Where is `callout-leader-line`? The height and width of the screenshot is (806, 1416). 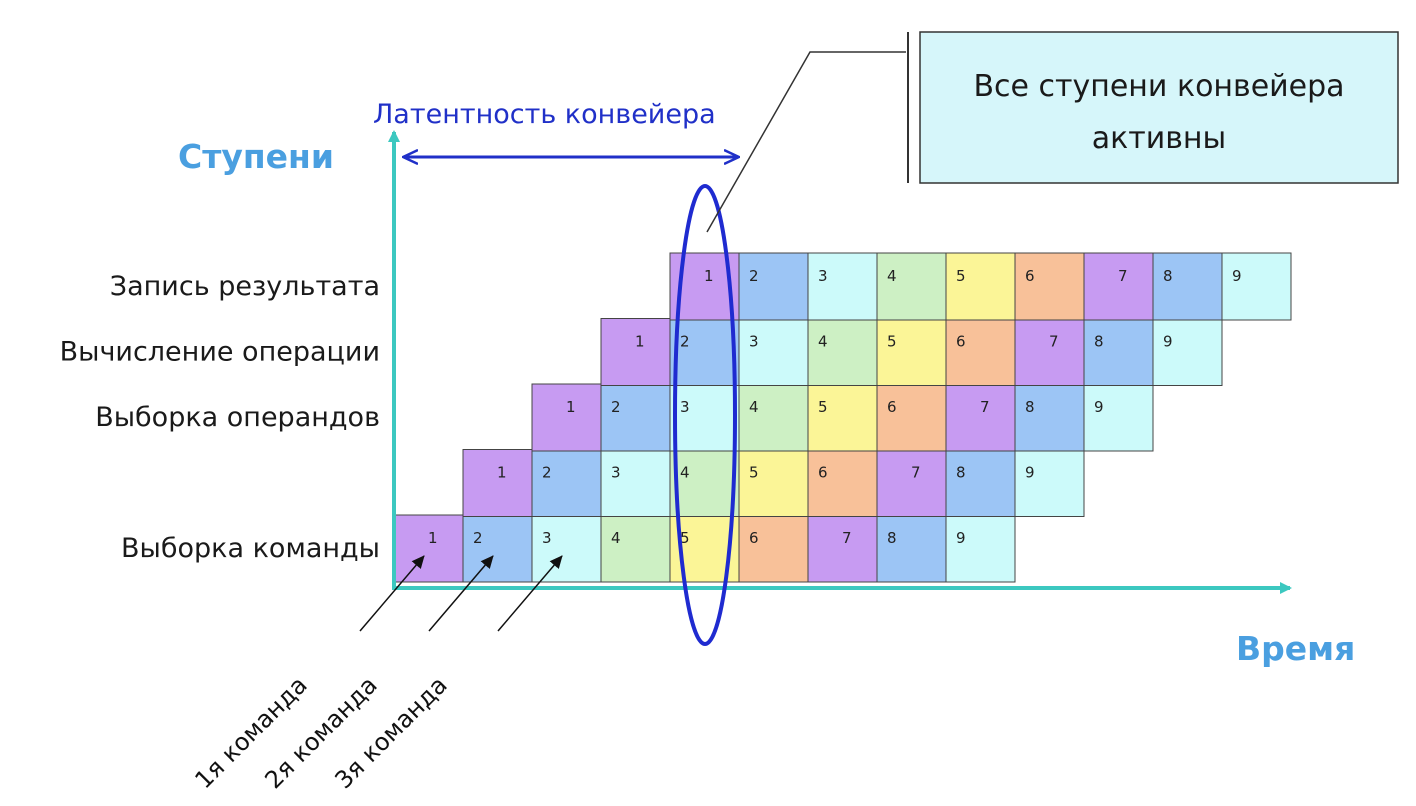 callout-leader-line is located at coordinates (806, 142).